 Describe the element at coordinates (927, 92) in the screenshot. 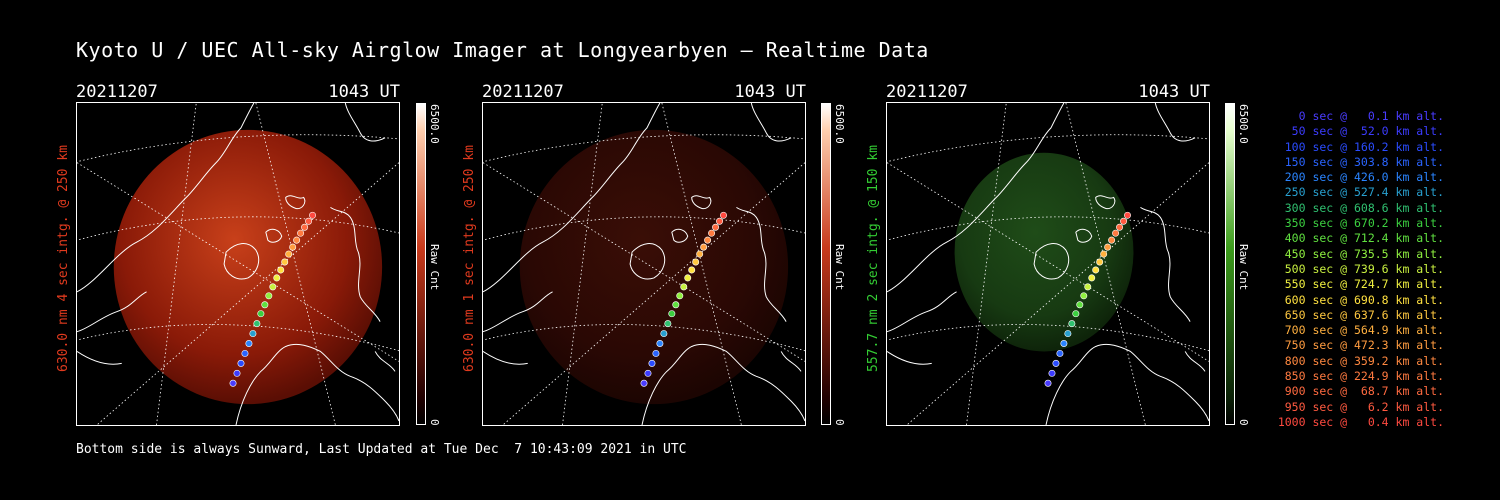

I see `panel-3-date: 20211207` at that location.